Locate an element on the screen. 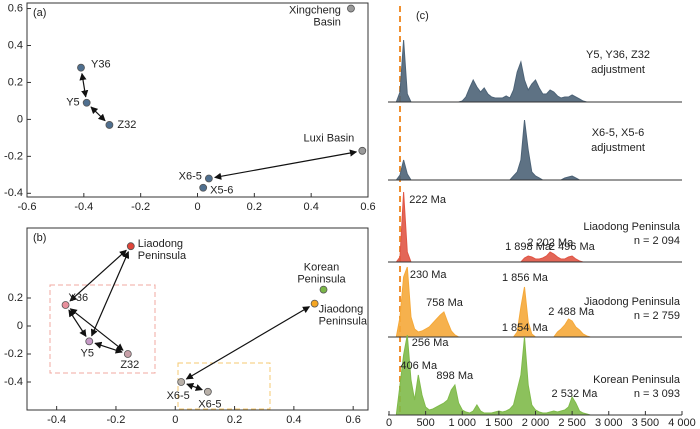 The image size is (700, 429). group-box is located at coordinates (224, 386).